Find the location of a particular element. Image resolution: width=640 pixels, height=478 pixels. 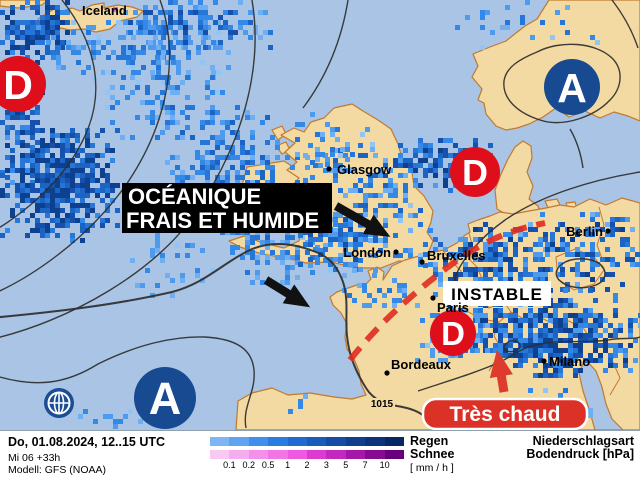

rain-colorscale is located at coordinates (307, 441).